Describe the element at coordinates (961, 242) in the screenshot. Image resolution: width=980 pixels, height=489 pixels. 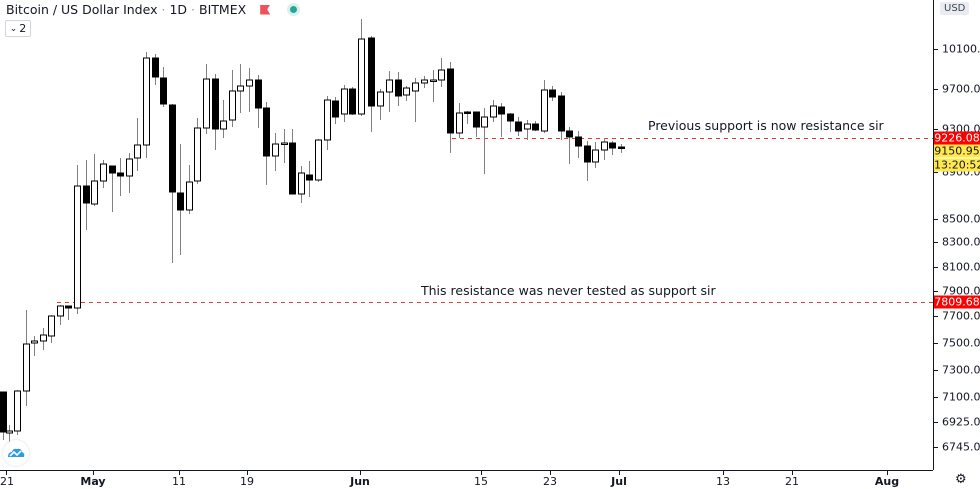
I see `price-label: 8300.00` at that location.